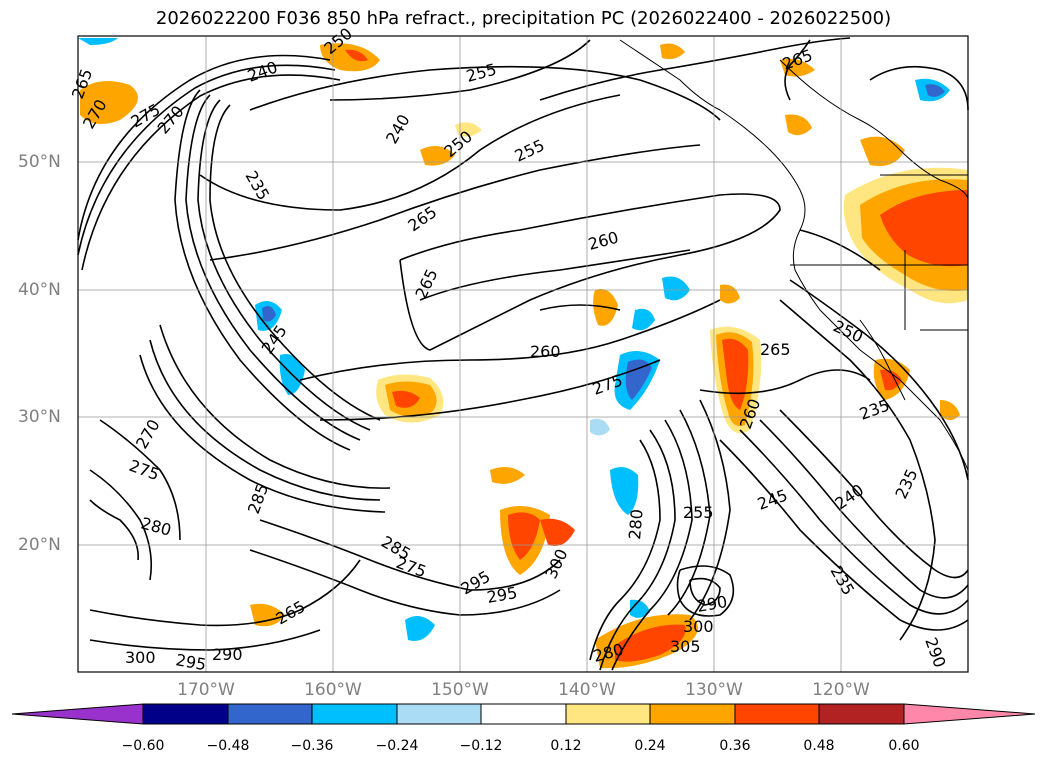 Image resolution: width=1047 pixels, height=765 pixels. Describe the element at coordinates (77, 714) in the screenshot. I see `colorbar-extend-low` at that location.